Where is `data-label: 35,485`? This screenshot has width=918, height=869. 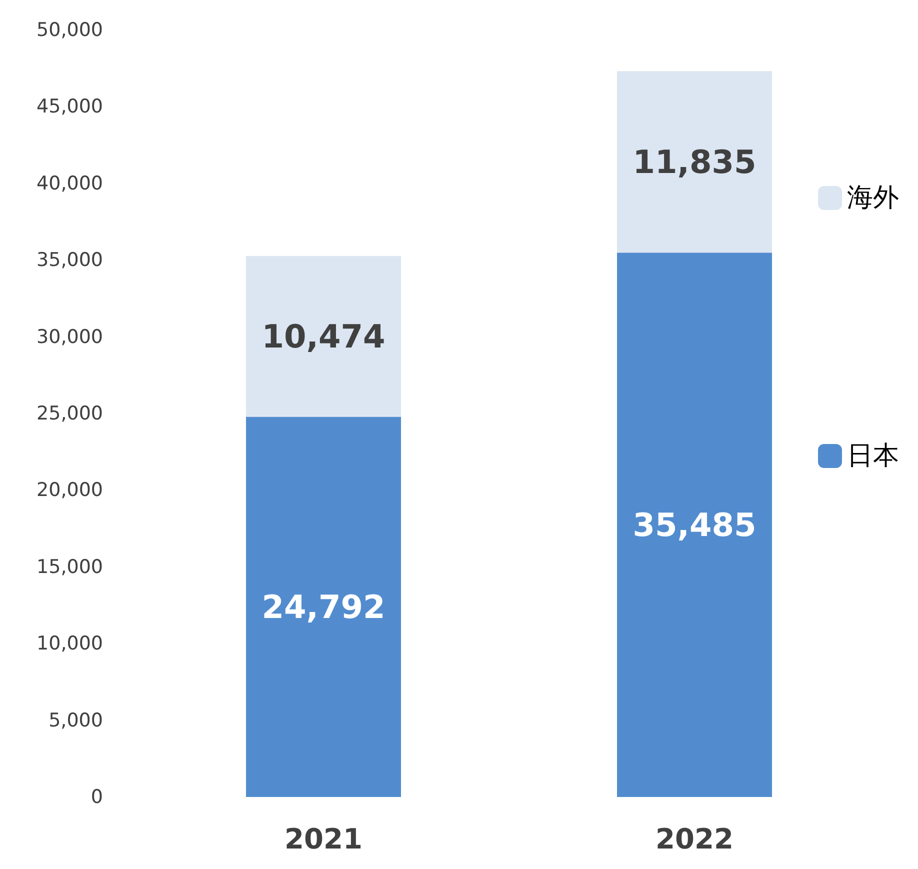
data-label: 35,485 is located at coordinates (694, 525).